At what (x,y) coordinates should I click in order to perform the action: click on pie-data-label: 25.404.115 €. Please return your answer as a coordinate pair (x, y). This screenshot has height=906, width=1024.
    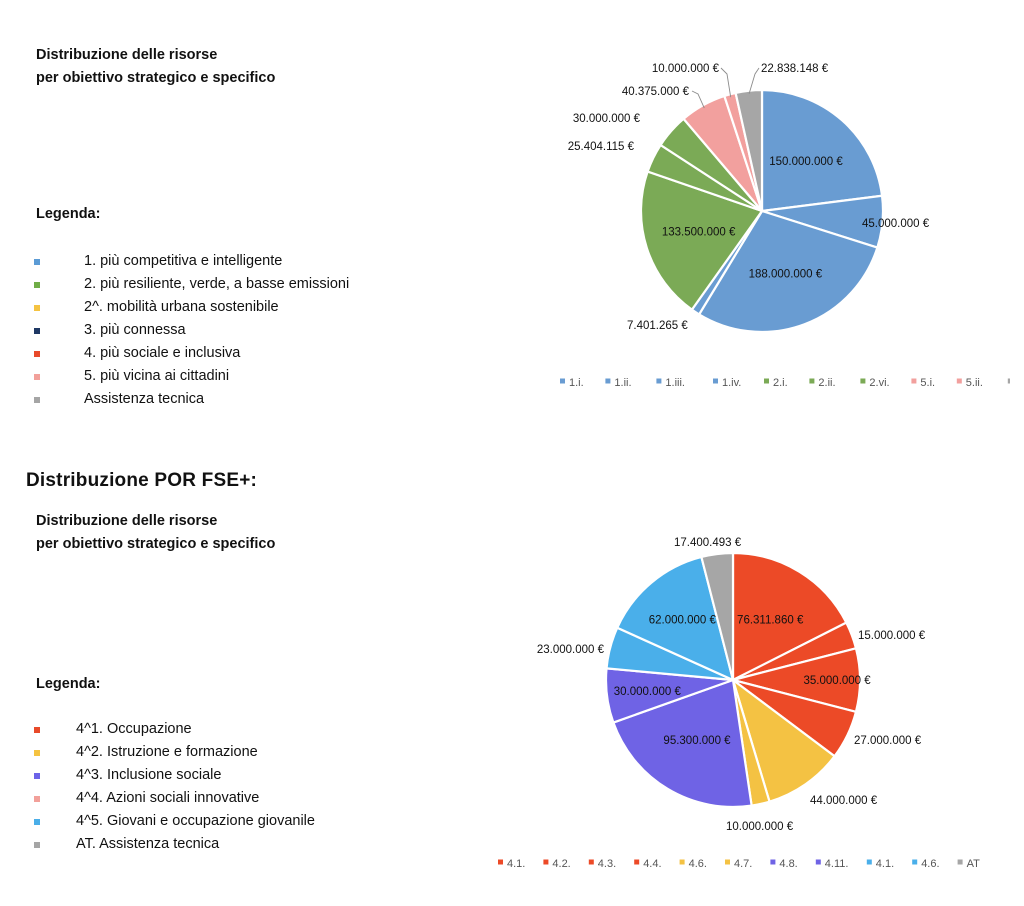
    Looking at the image, I should click on (601, 147).